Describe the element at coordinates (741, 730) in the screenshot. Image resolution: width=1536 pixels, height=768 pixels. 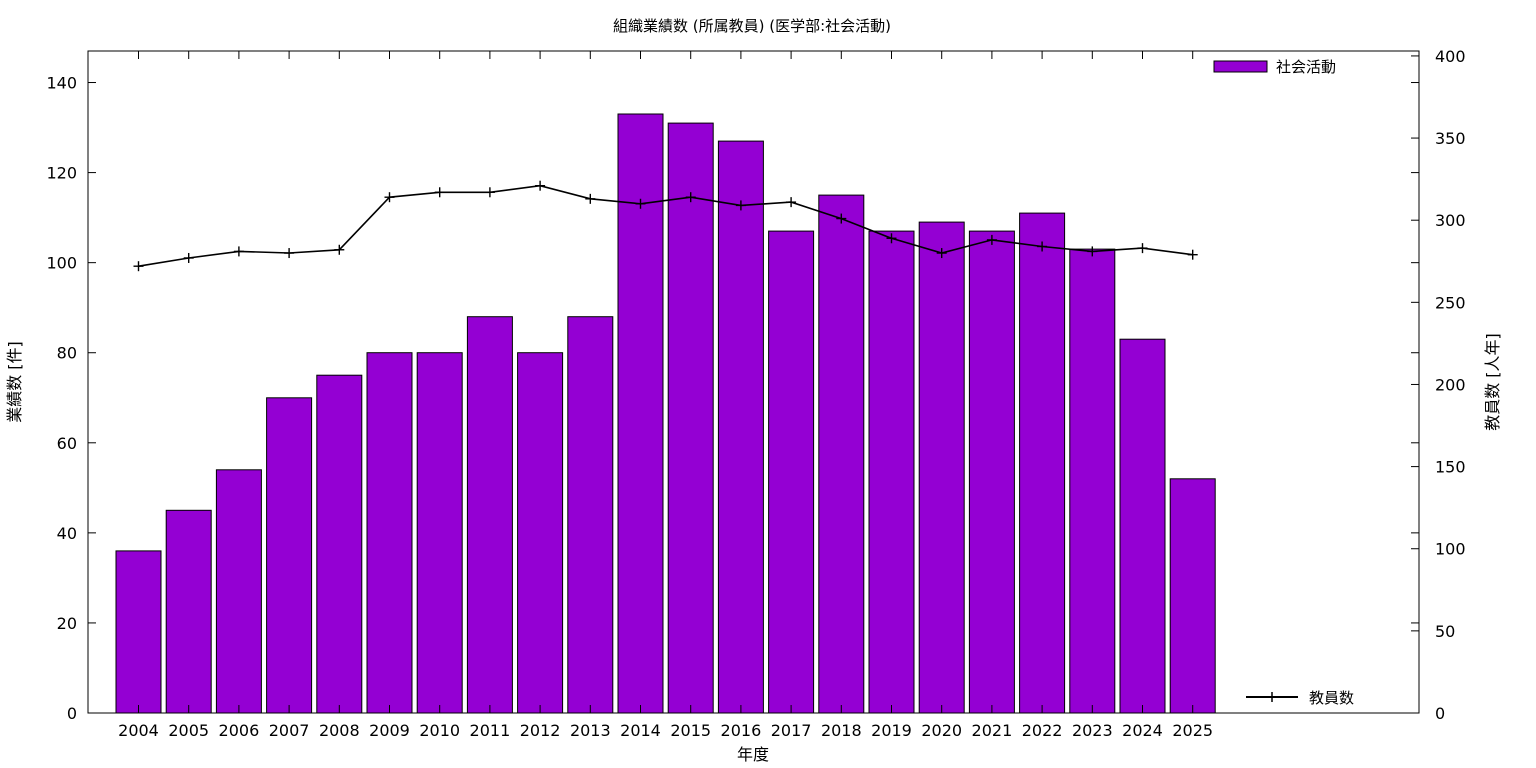
I see `x-tick-label: 2016` at that location.